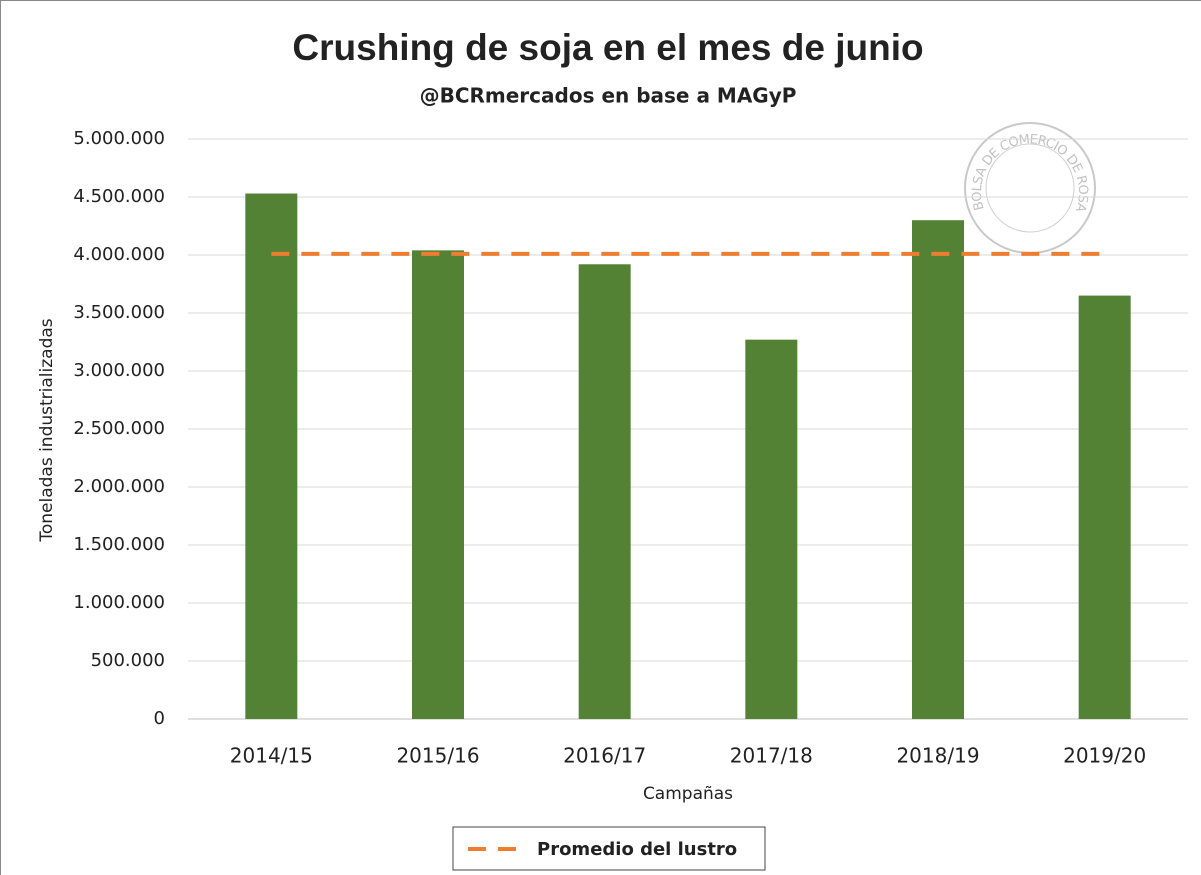 This screenshot has width=1201, height=875. Describe the element at coordinates (271, 756) in the screenshot. I see `x-tick-label: 2014/15` at that location.